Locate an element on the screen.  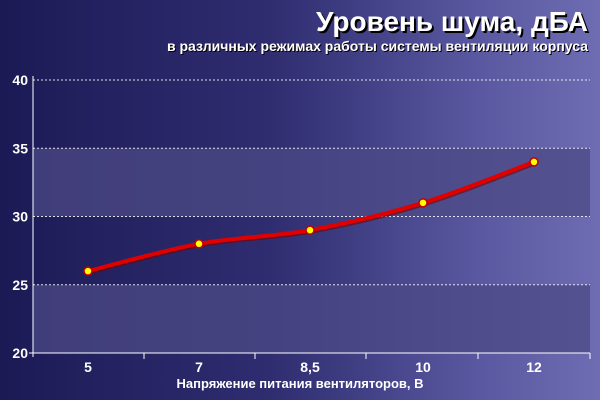
y-tick-labels: 20 25 30 35 40 is located at coordinates (20, 216).